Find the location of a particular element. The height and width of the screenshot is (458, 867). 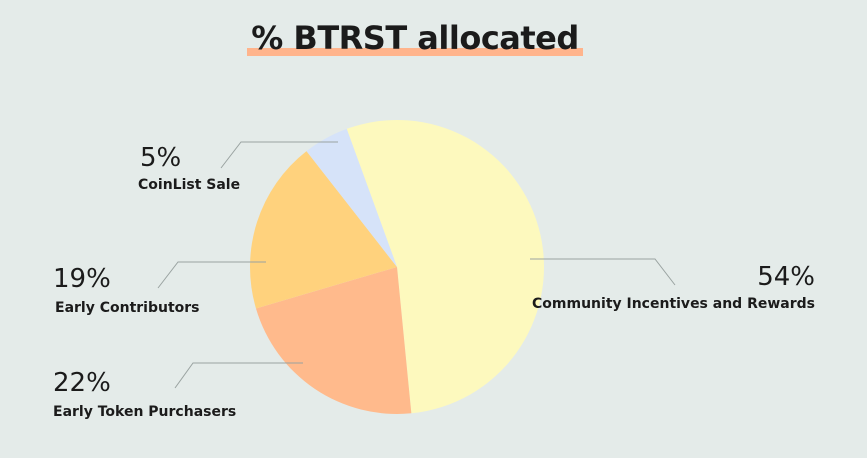

value-label-early-contributors: 19% is located at coordinates (82, 279).